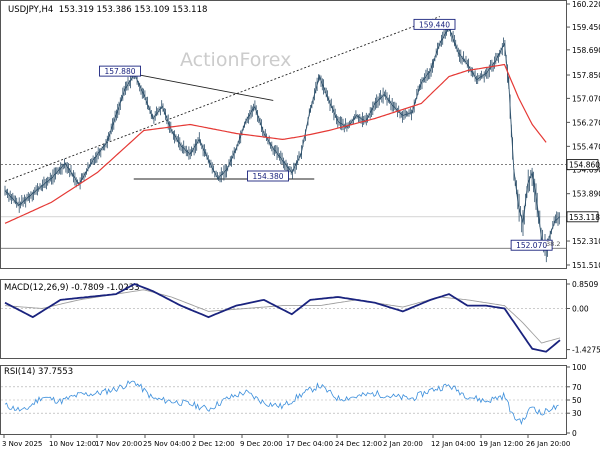  Describe the element at coordinates (586, 265) in the screenshot. I see `price-tick-label: 151.510` at that location.